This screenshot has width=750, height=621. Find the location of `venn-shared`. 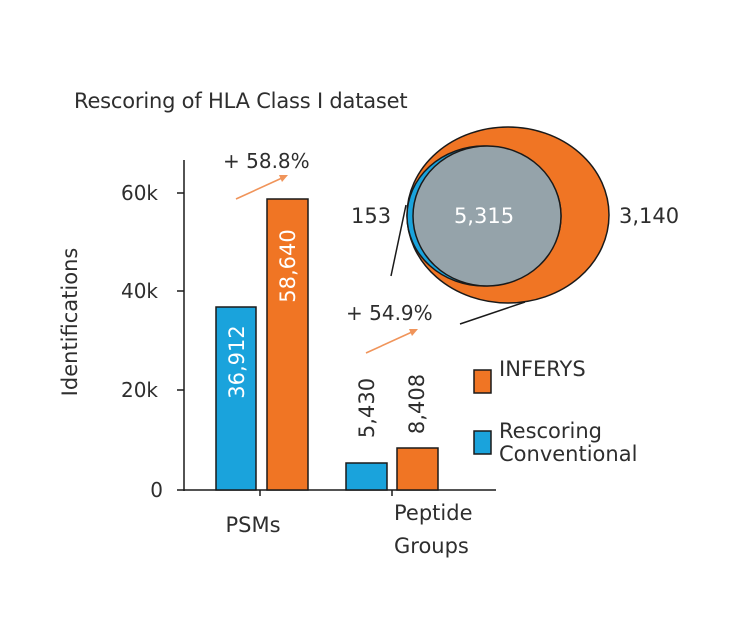

venn-shared is located at coordinates (487, 216).